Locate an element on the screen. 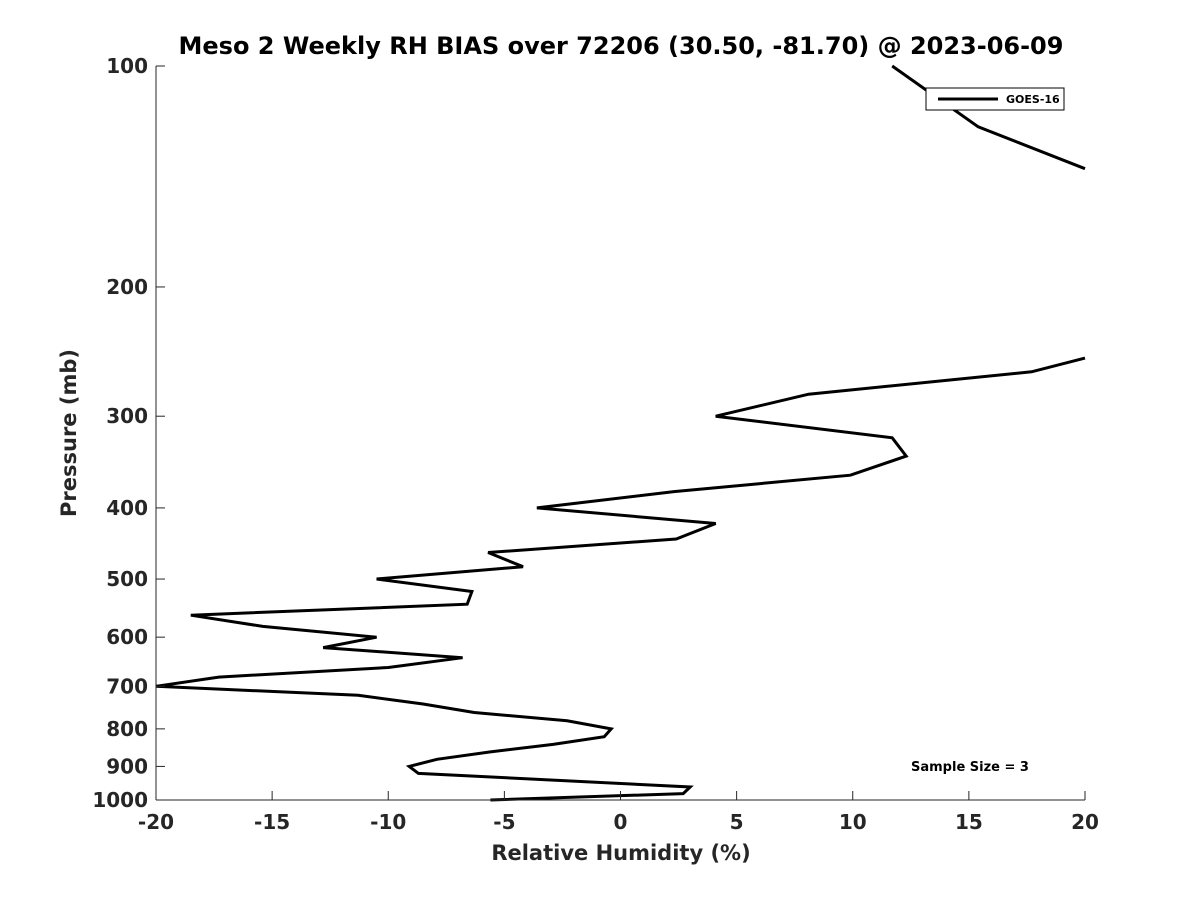  y-tick-label: 300 is located at coordinates (127, 416).